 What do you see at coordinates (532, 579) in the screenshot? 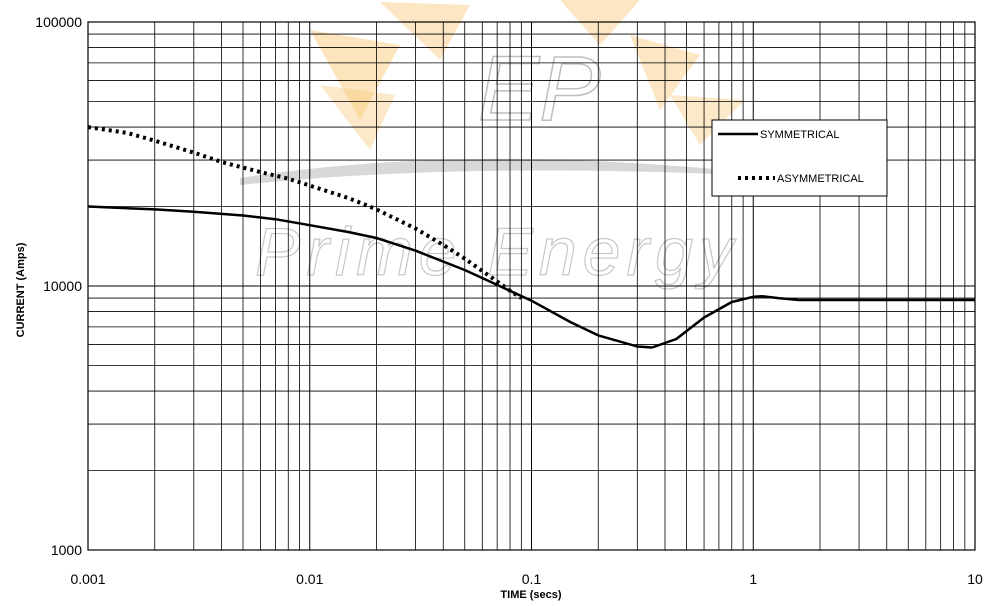
I see `x-tick-label: 0.1` at bounding box center [532, 579].